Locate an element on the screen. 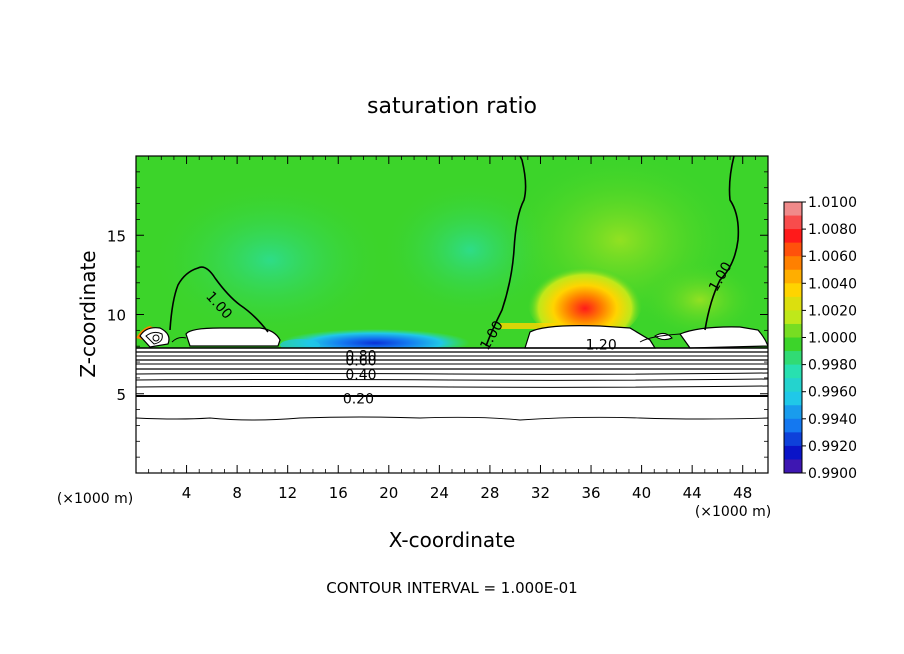 This screenshot has height=654, width=904. x-tick-label: 4 is located at coordinates (187, 493).